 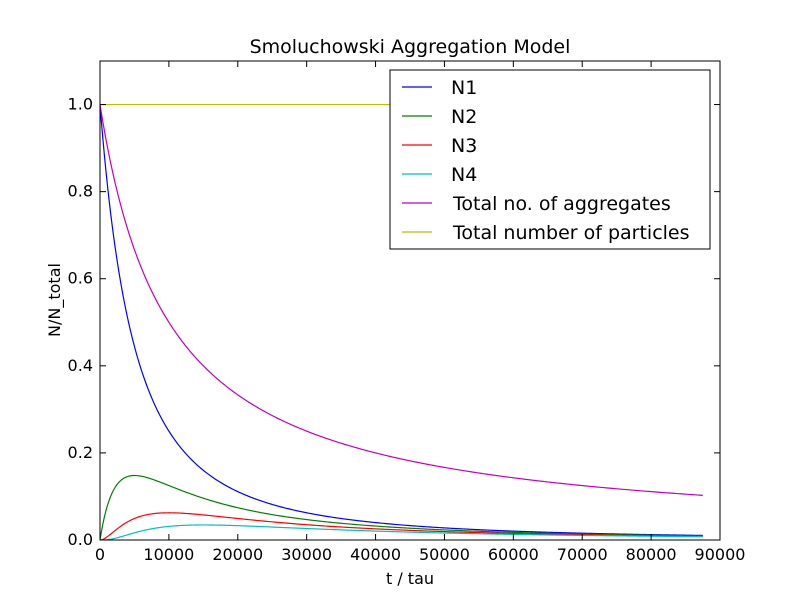 I want to click on legend-label: N4, so click(x=464, y=175).